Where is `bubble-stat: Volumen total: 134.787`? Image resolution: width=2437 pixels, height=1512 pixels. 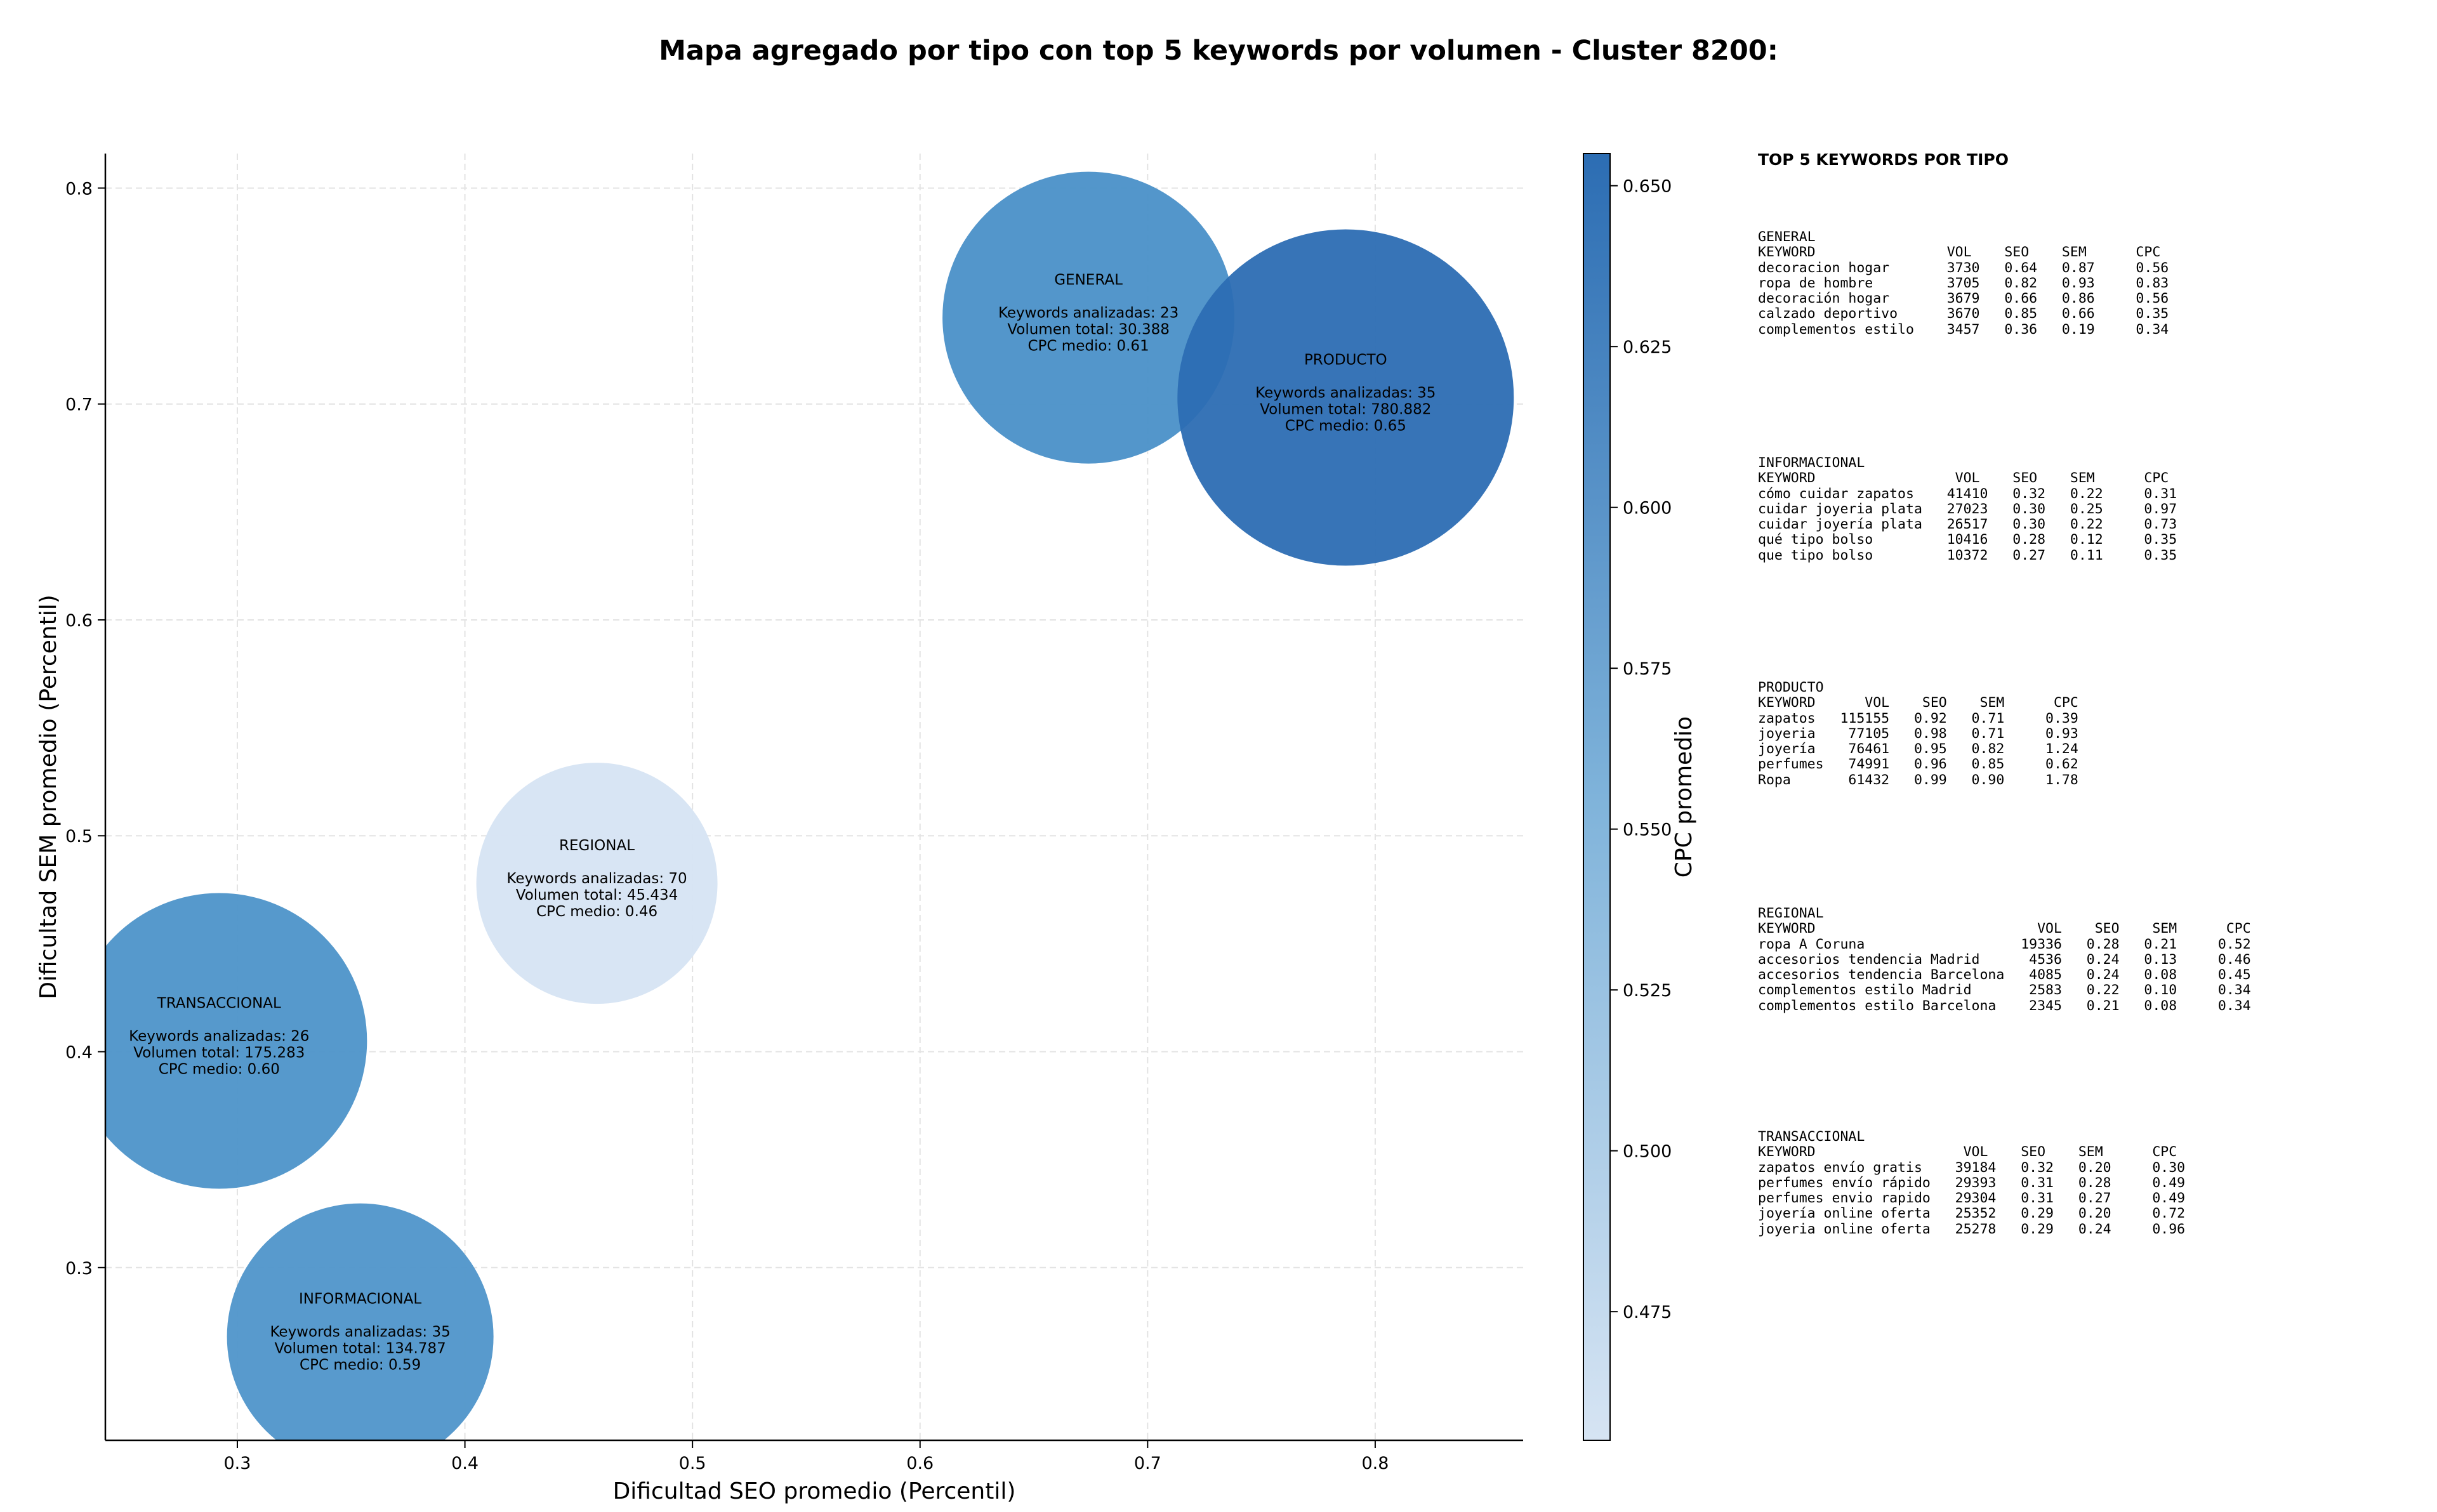
bubble-stat: Volumen total: 134.787 is located at coordinates (360, 1349).